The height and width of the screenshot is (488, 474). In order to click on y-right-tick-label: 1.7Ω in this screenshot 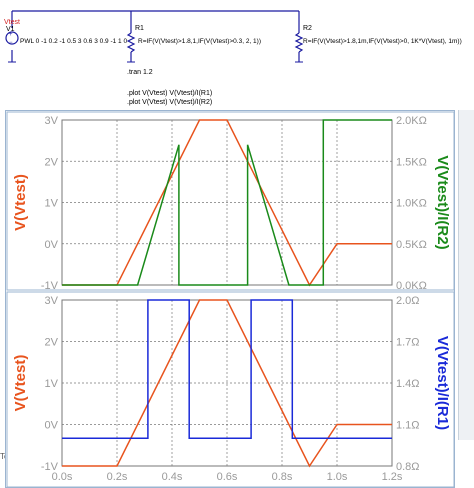, I will do `click(408, 343)`.